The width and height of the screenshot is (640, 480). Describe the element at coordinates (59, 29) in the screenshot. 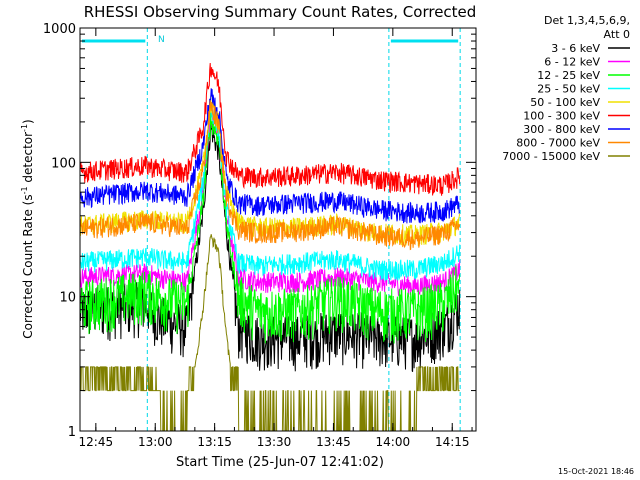

I see `y-tick-label-3: 1000` at that location.